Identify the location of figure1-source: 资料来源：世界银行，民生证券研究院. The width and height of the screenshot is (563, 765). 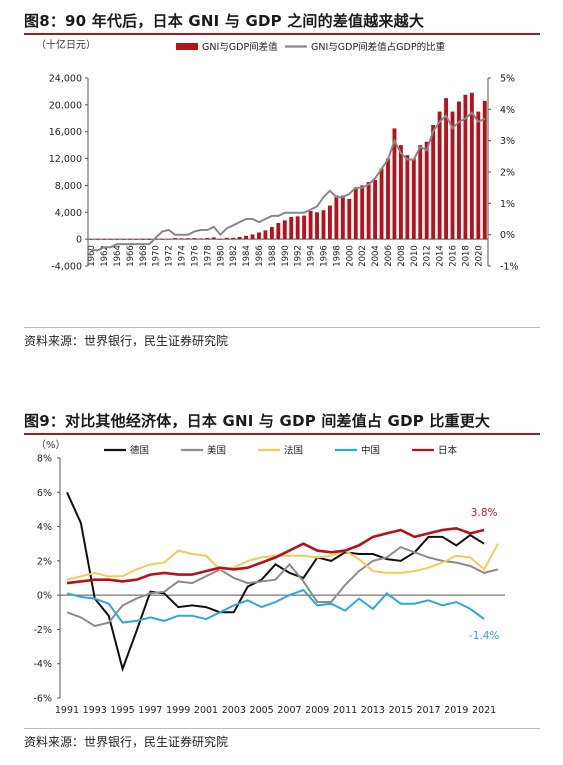
(126, 341).